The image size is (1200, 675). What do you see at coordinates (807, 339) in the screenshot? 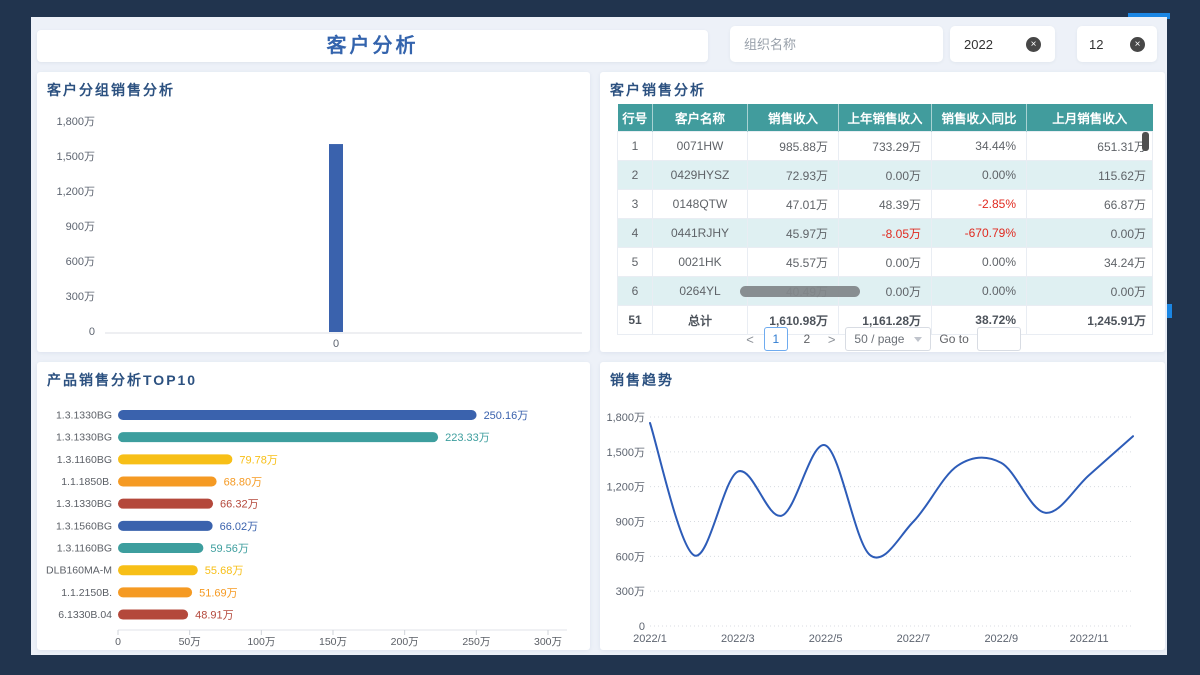
I see `pagination-page-2: 2` at bounding box center [807, 339].